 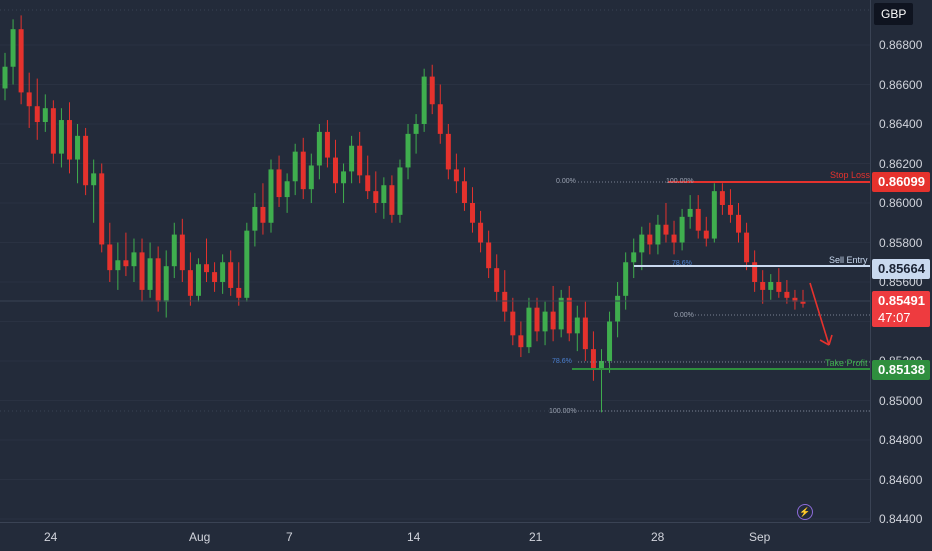 What do you see at coordinates (894, 317) in the screenshot?
I see `bar-countdown: 47:07` at bounding box center [894, 317].